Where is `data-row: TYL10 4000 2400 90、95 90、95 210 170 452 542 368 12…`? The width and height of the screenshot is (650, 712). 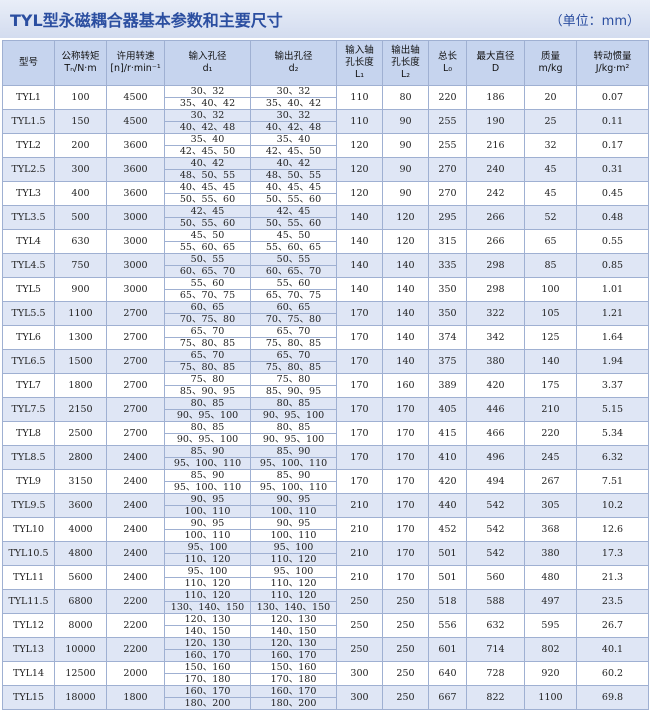
data-row: TYL10 4000 2400 90、95 90、95 210 170 452 542 368 12… is located at coordinates (325, 529).